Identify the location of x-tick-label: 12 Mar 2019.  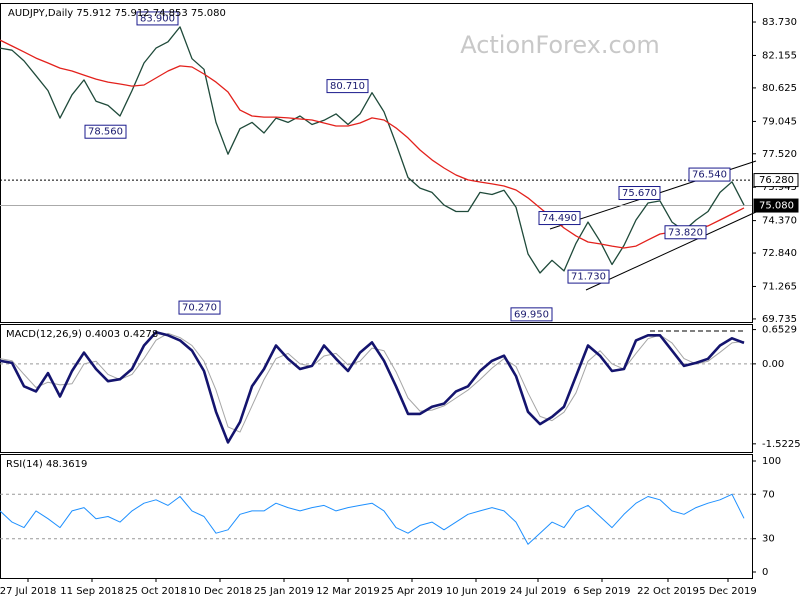
(347, 591).